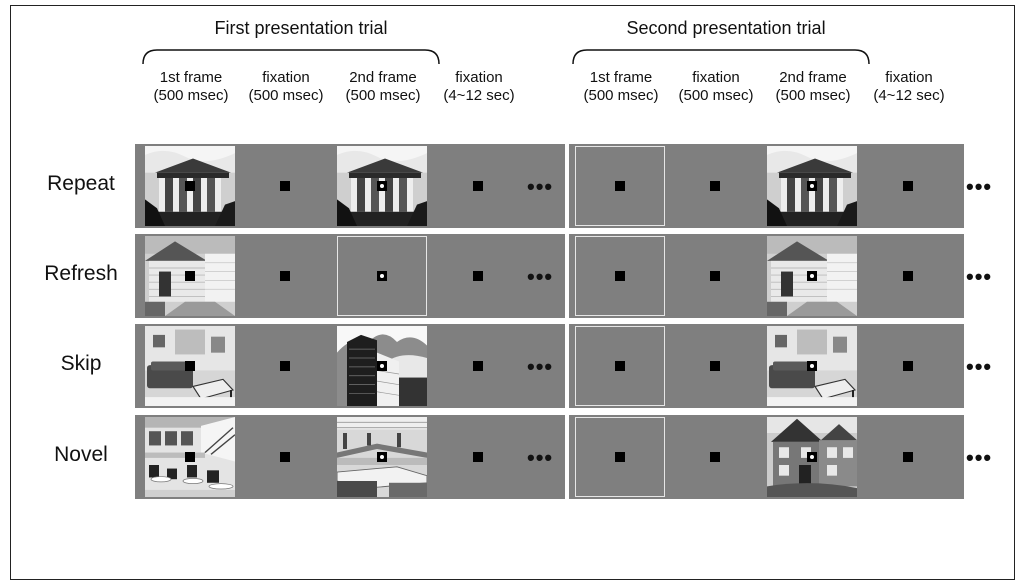 Image resolution: width=1026 pixels, height=584 pixels. What do you see at coordinates (81, 454) in the screenshot?
I see `row-label-novel: Novel` at bounding box center [81, 454].